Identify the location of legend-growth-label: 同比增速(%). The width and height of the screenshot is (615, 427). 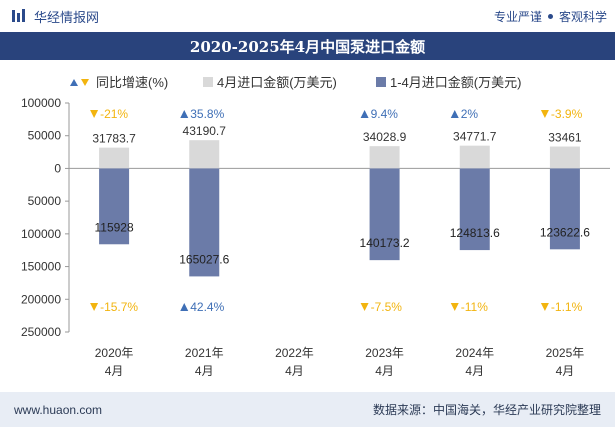
(132, 82).